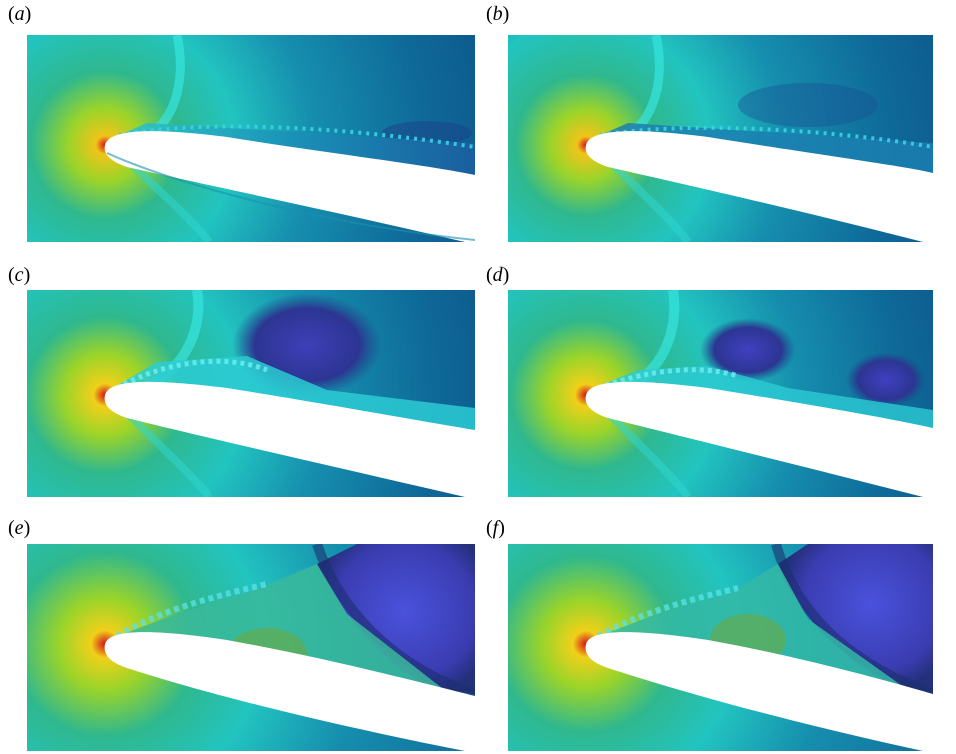 The height and width of the screenshot is (754, 956). I want to click on flow-field-c, so click(251, 393).